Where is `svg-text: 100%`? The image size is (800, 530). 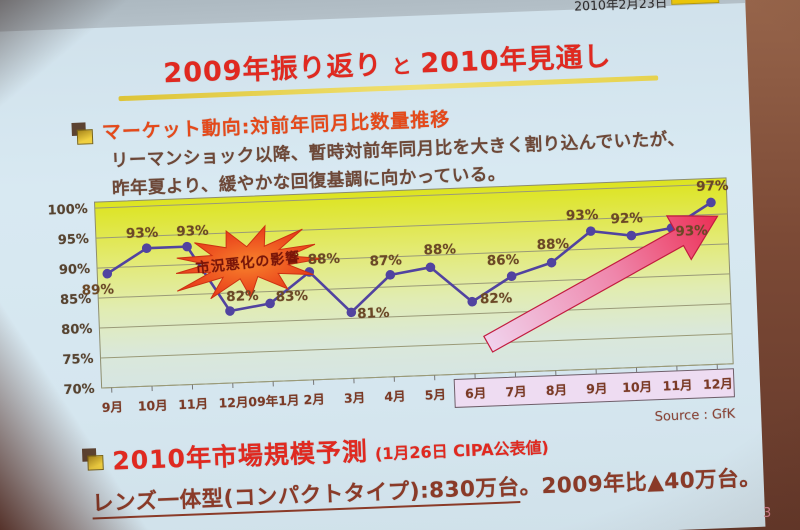 svg-text: 100% is located at coordinates (67, 210).